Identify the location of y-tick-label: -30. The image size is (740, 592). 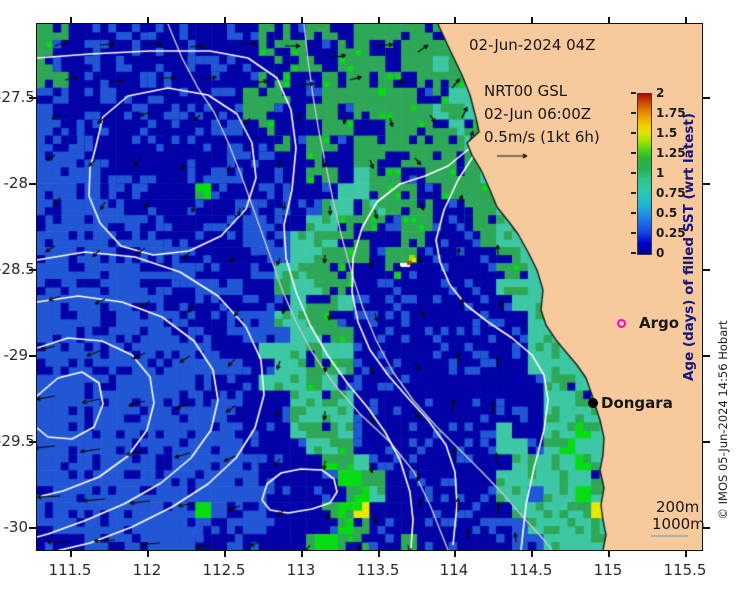
(16, 527).